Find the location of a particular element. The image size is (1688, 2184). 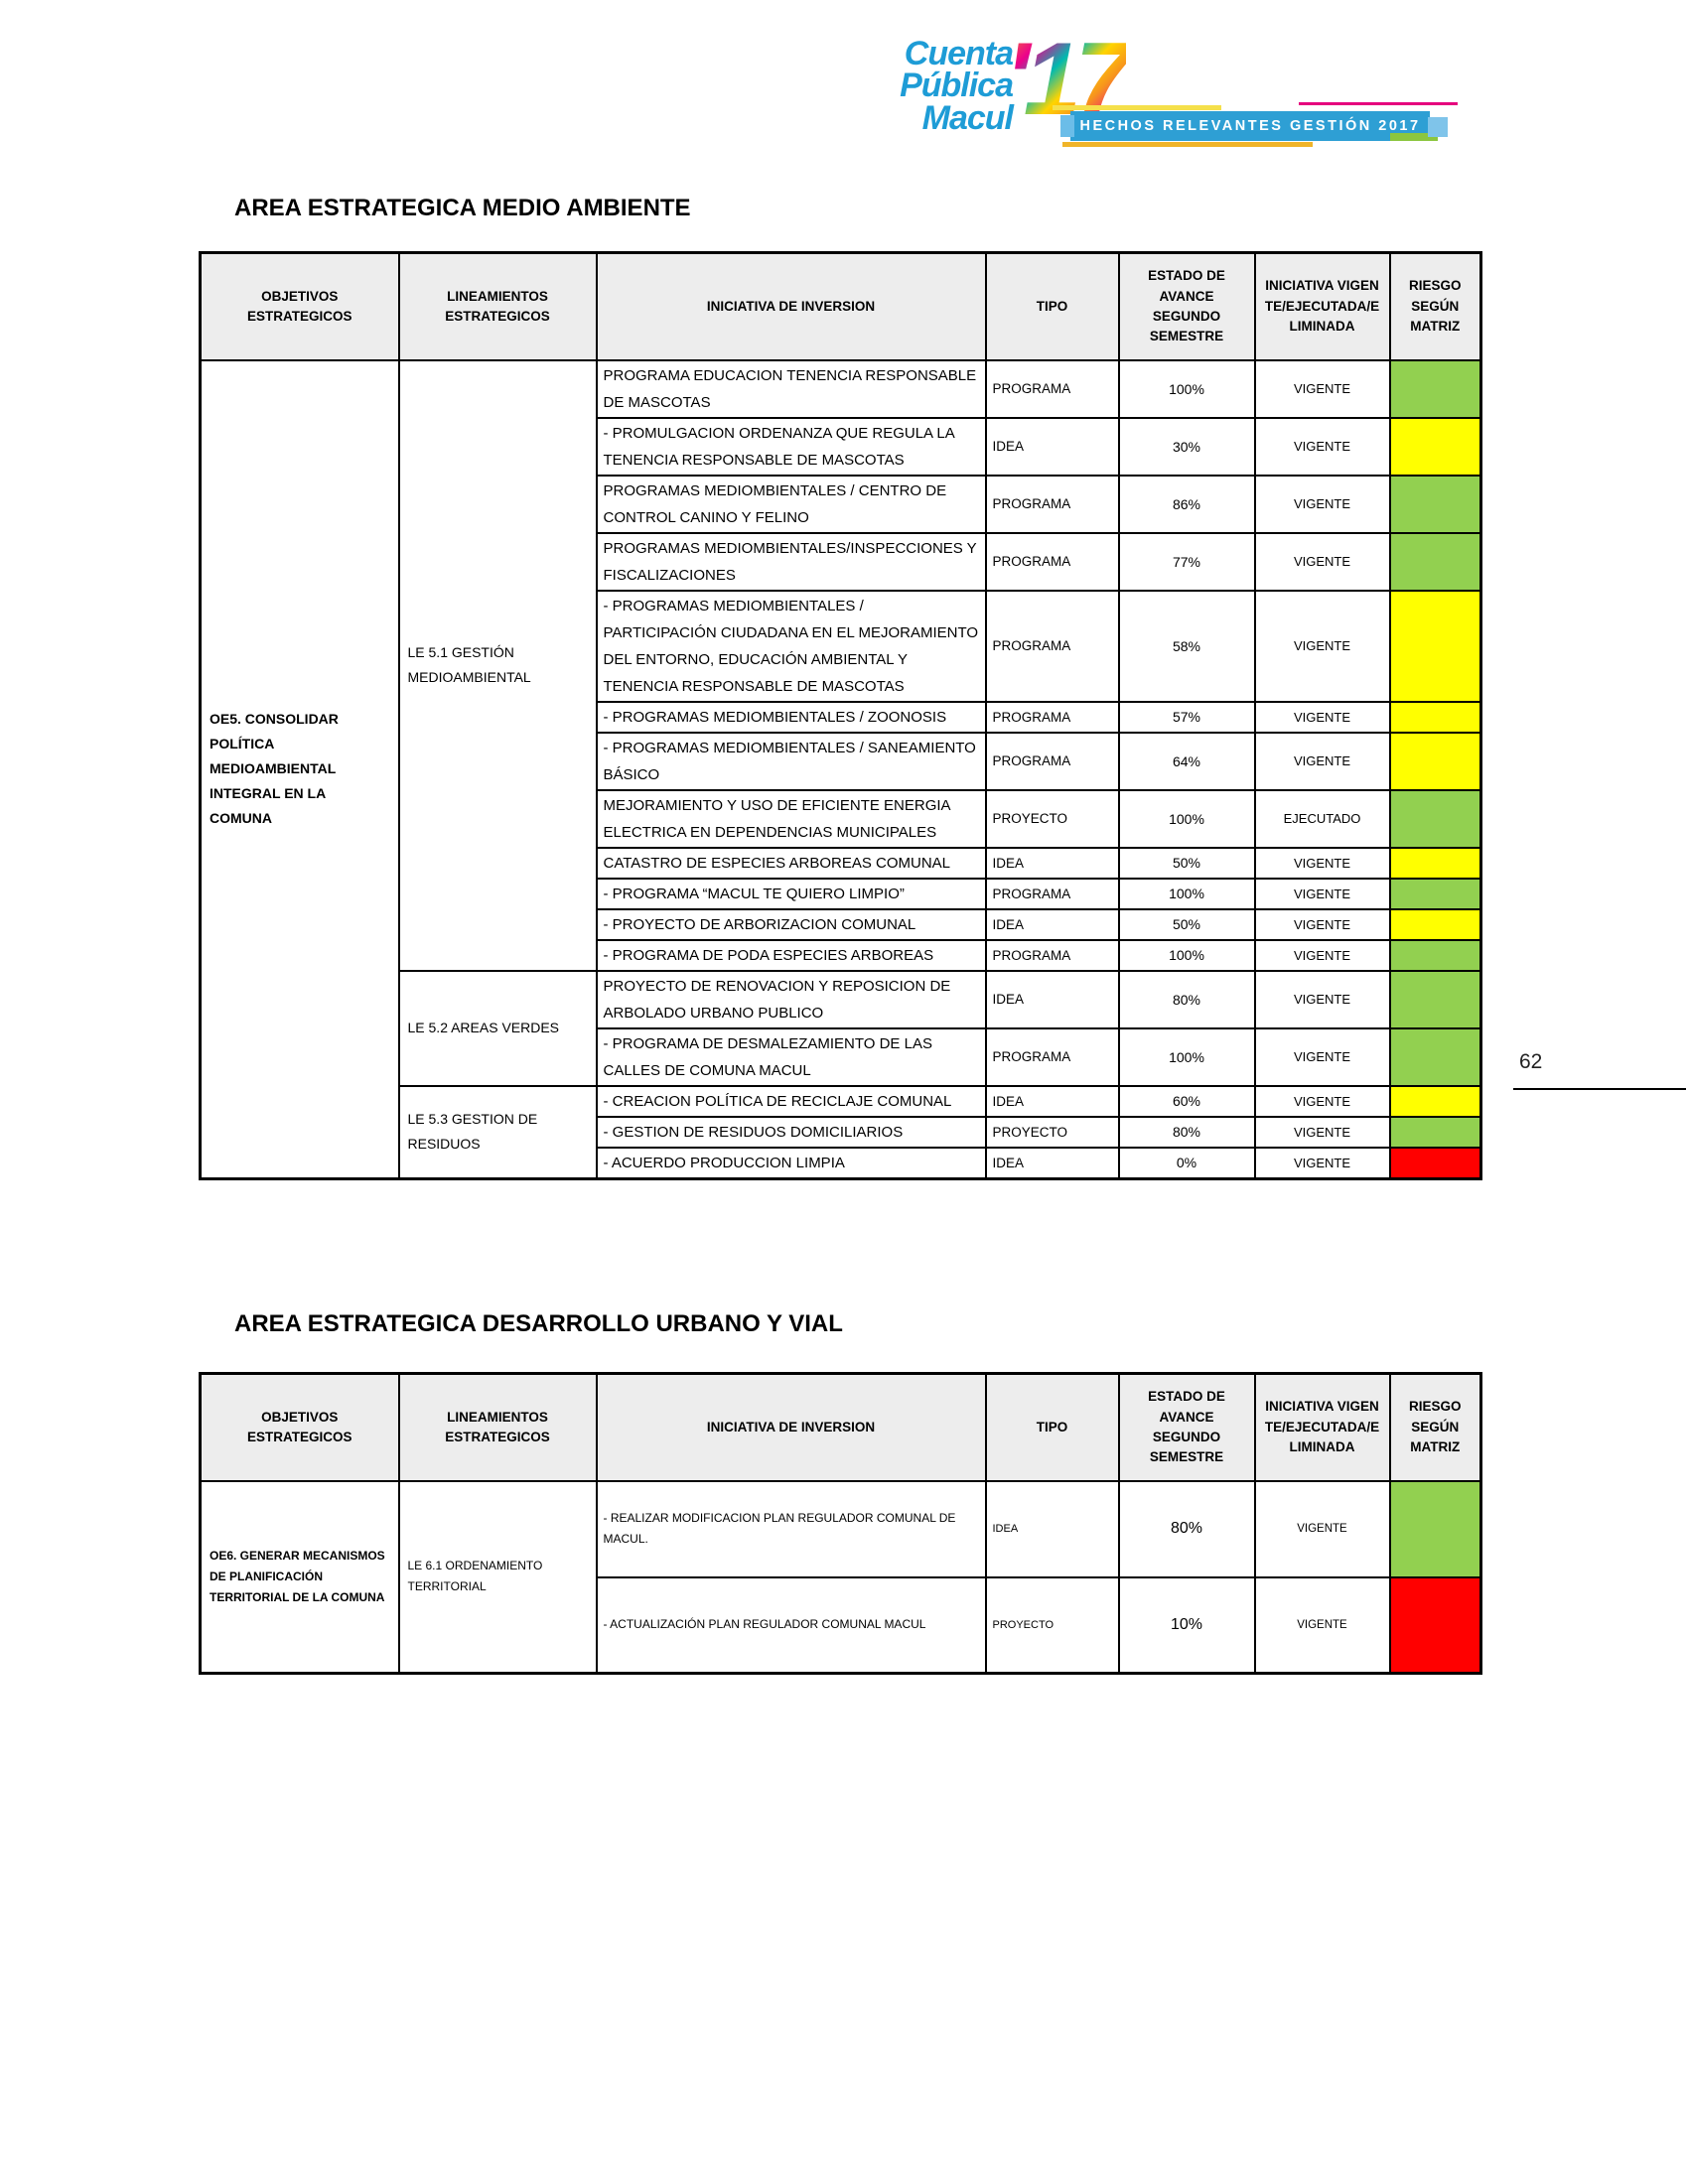

iniciativa-cell: - ACUERDO PRODUCCION LIMPIA is located at coordinates (791, 1162).